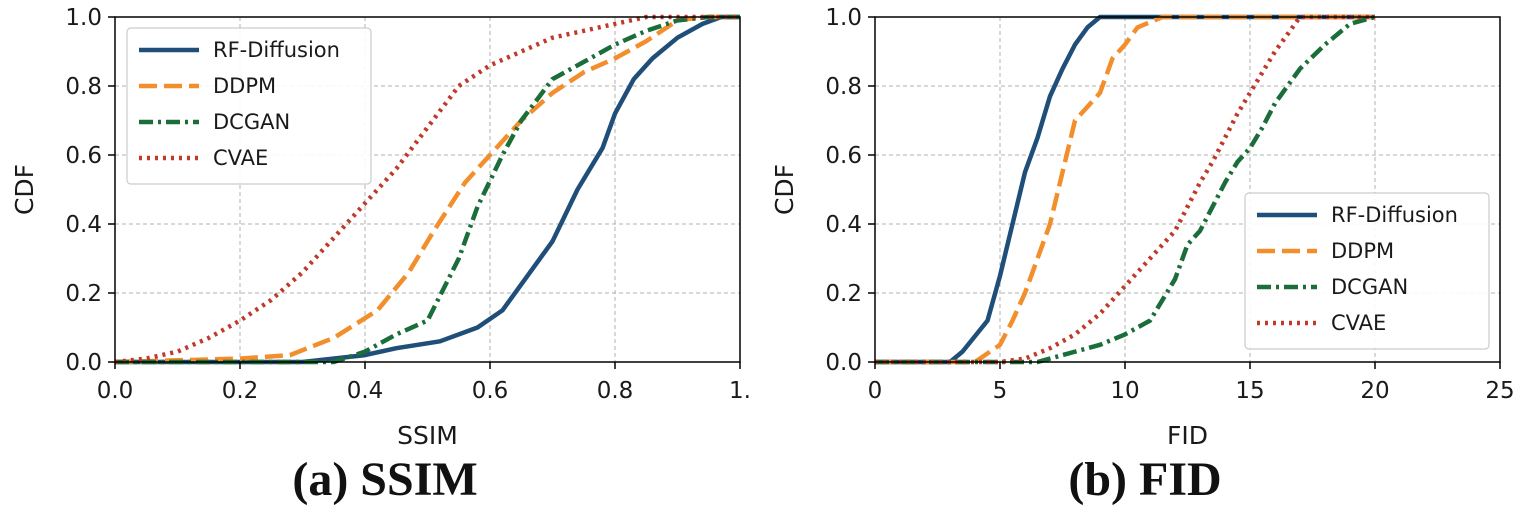  I want to click on x-axis-label: FID, so click(1187, 435).